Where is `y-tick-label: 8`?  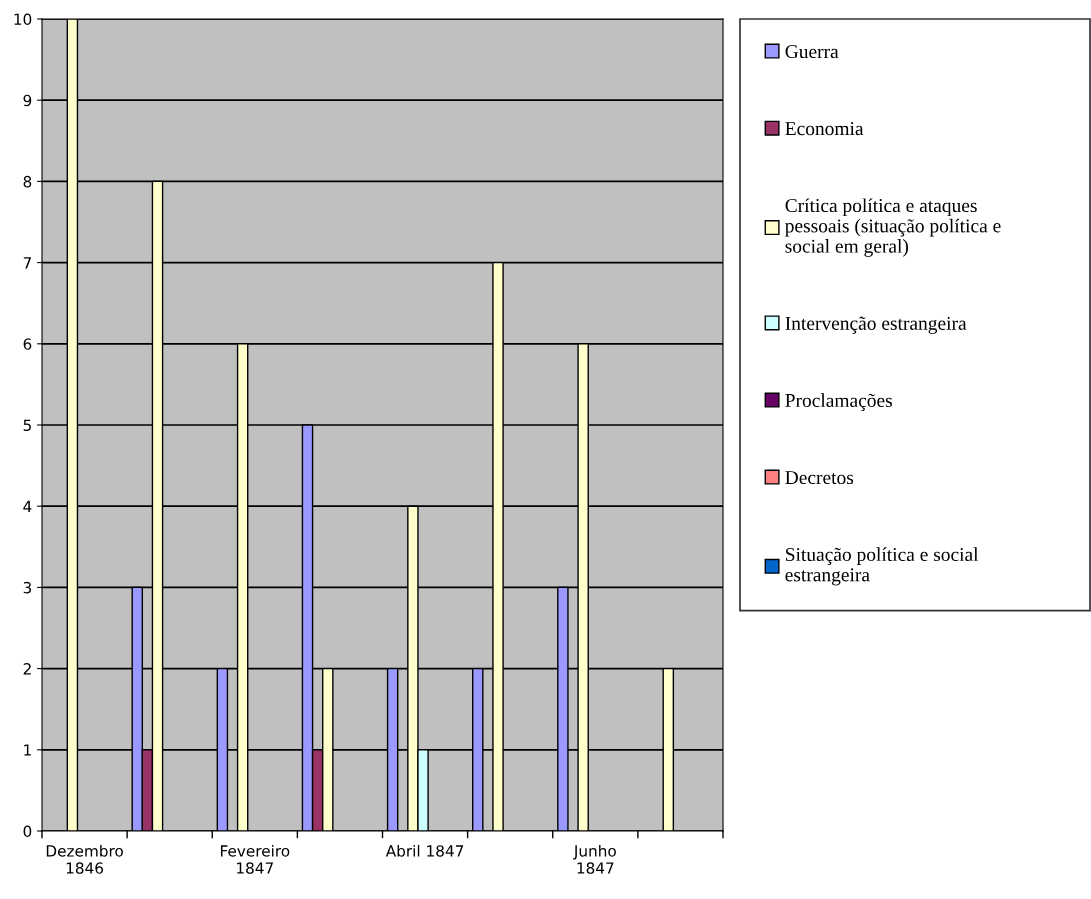 y-tick-label: 8 is located at coordinates (27, 181).